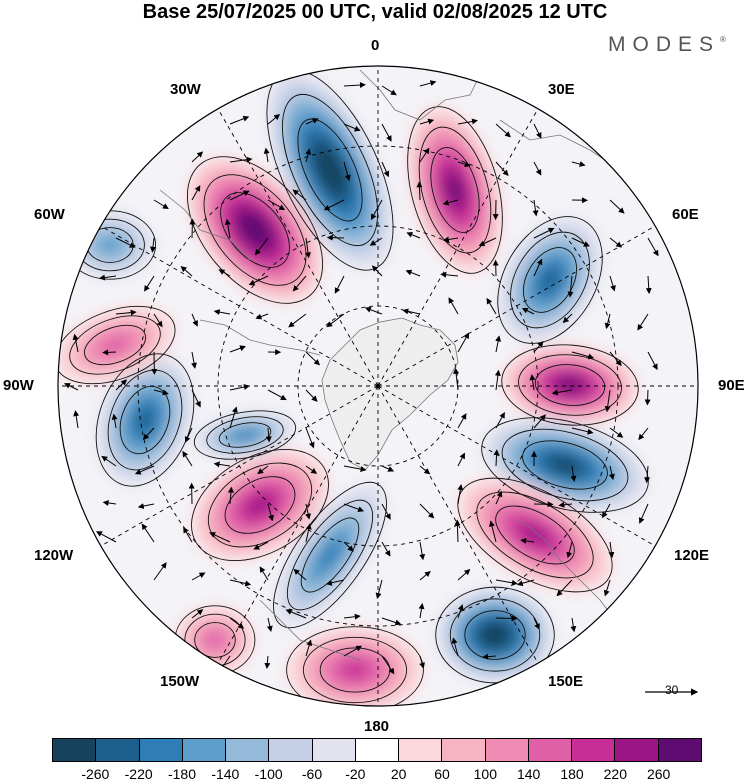 This screenshot has height=783, width=750. I want to click on brand-mark: ®, so click(723, 39).